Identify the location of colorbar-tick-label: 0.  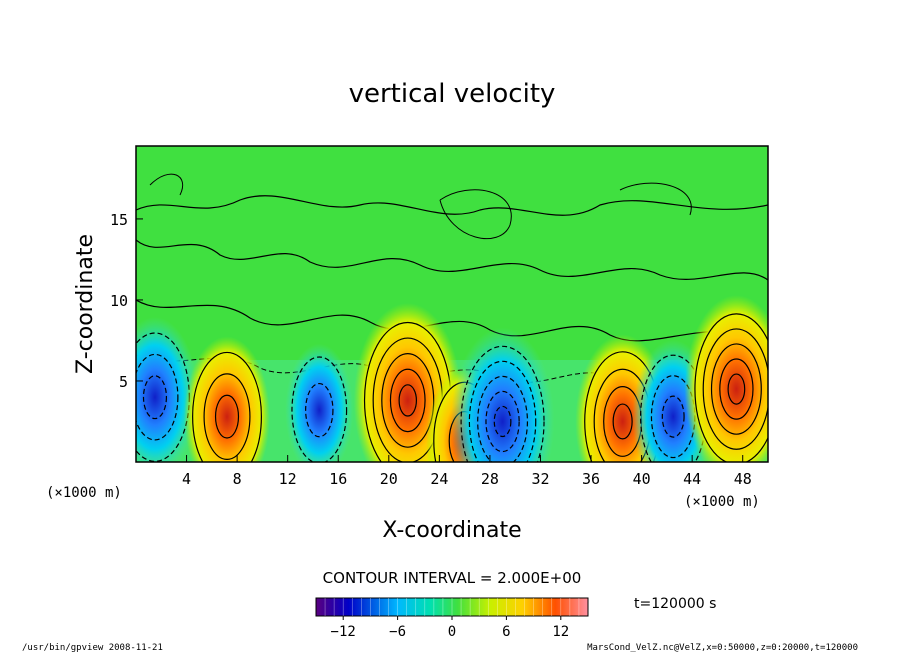
(452, 632).